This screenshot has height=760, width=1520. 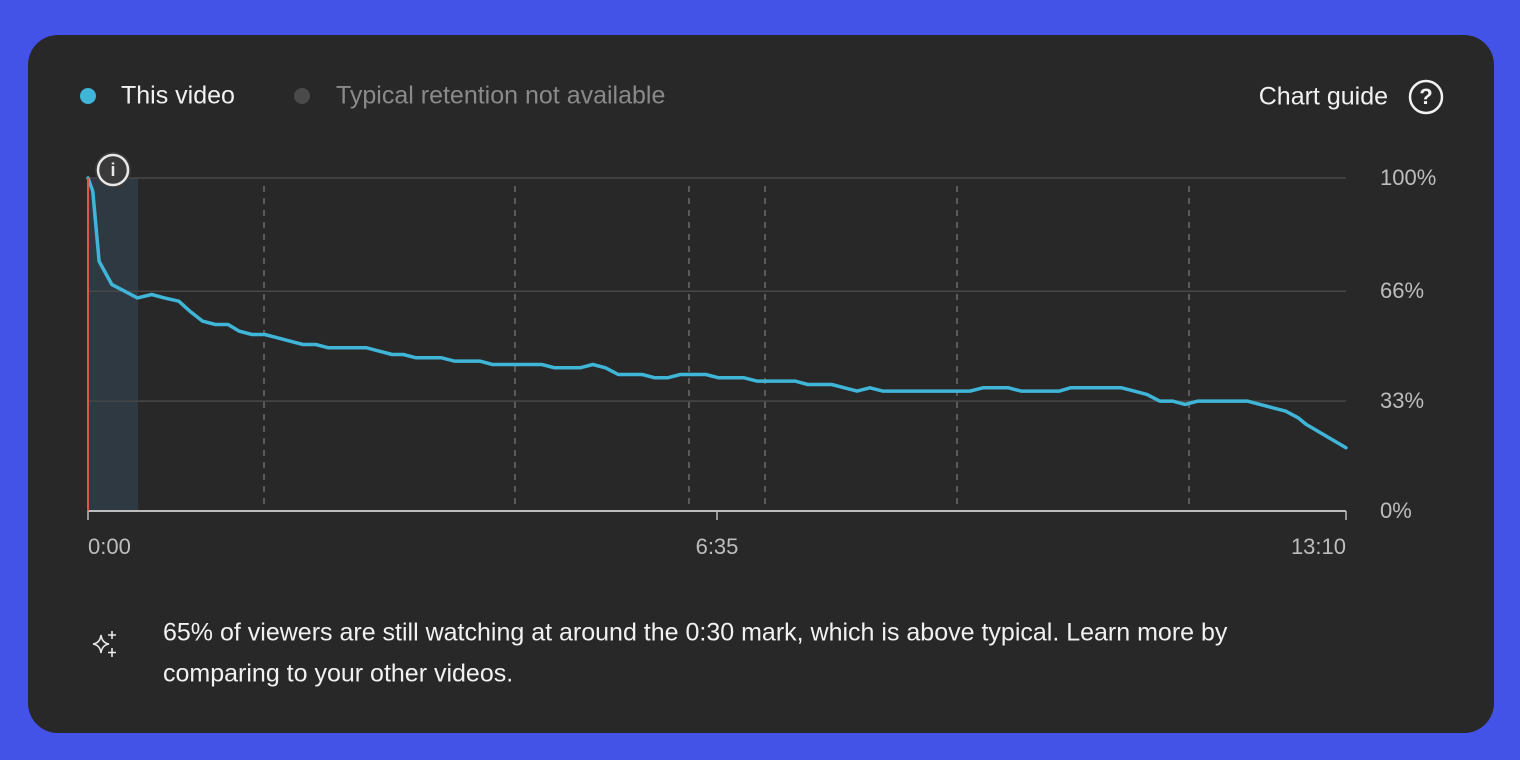 What do you see at coordinates (1402, 400) in the screenshot?
I see `y-tick-label: 33%` at bounding box center [1402, 400].